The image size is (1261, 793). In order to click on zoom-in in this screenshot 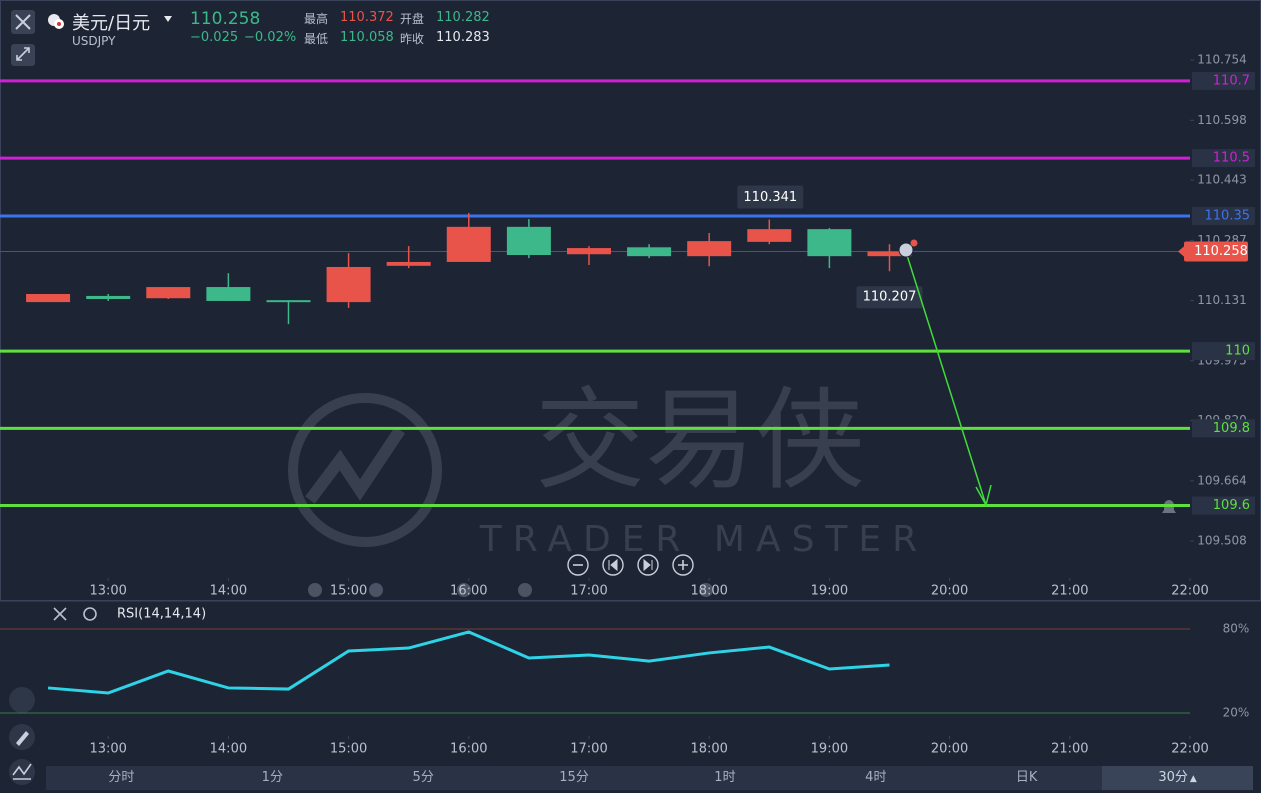, I will do `click(683, 565)`.